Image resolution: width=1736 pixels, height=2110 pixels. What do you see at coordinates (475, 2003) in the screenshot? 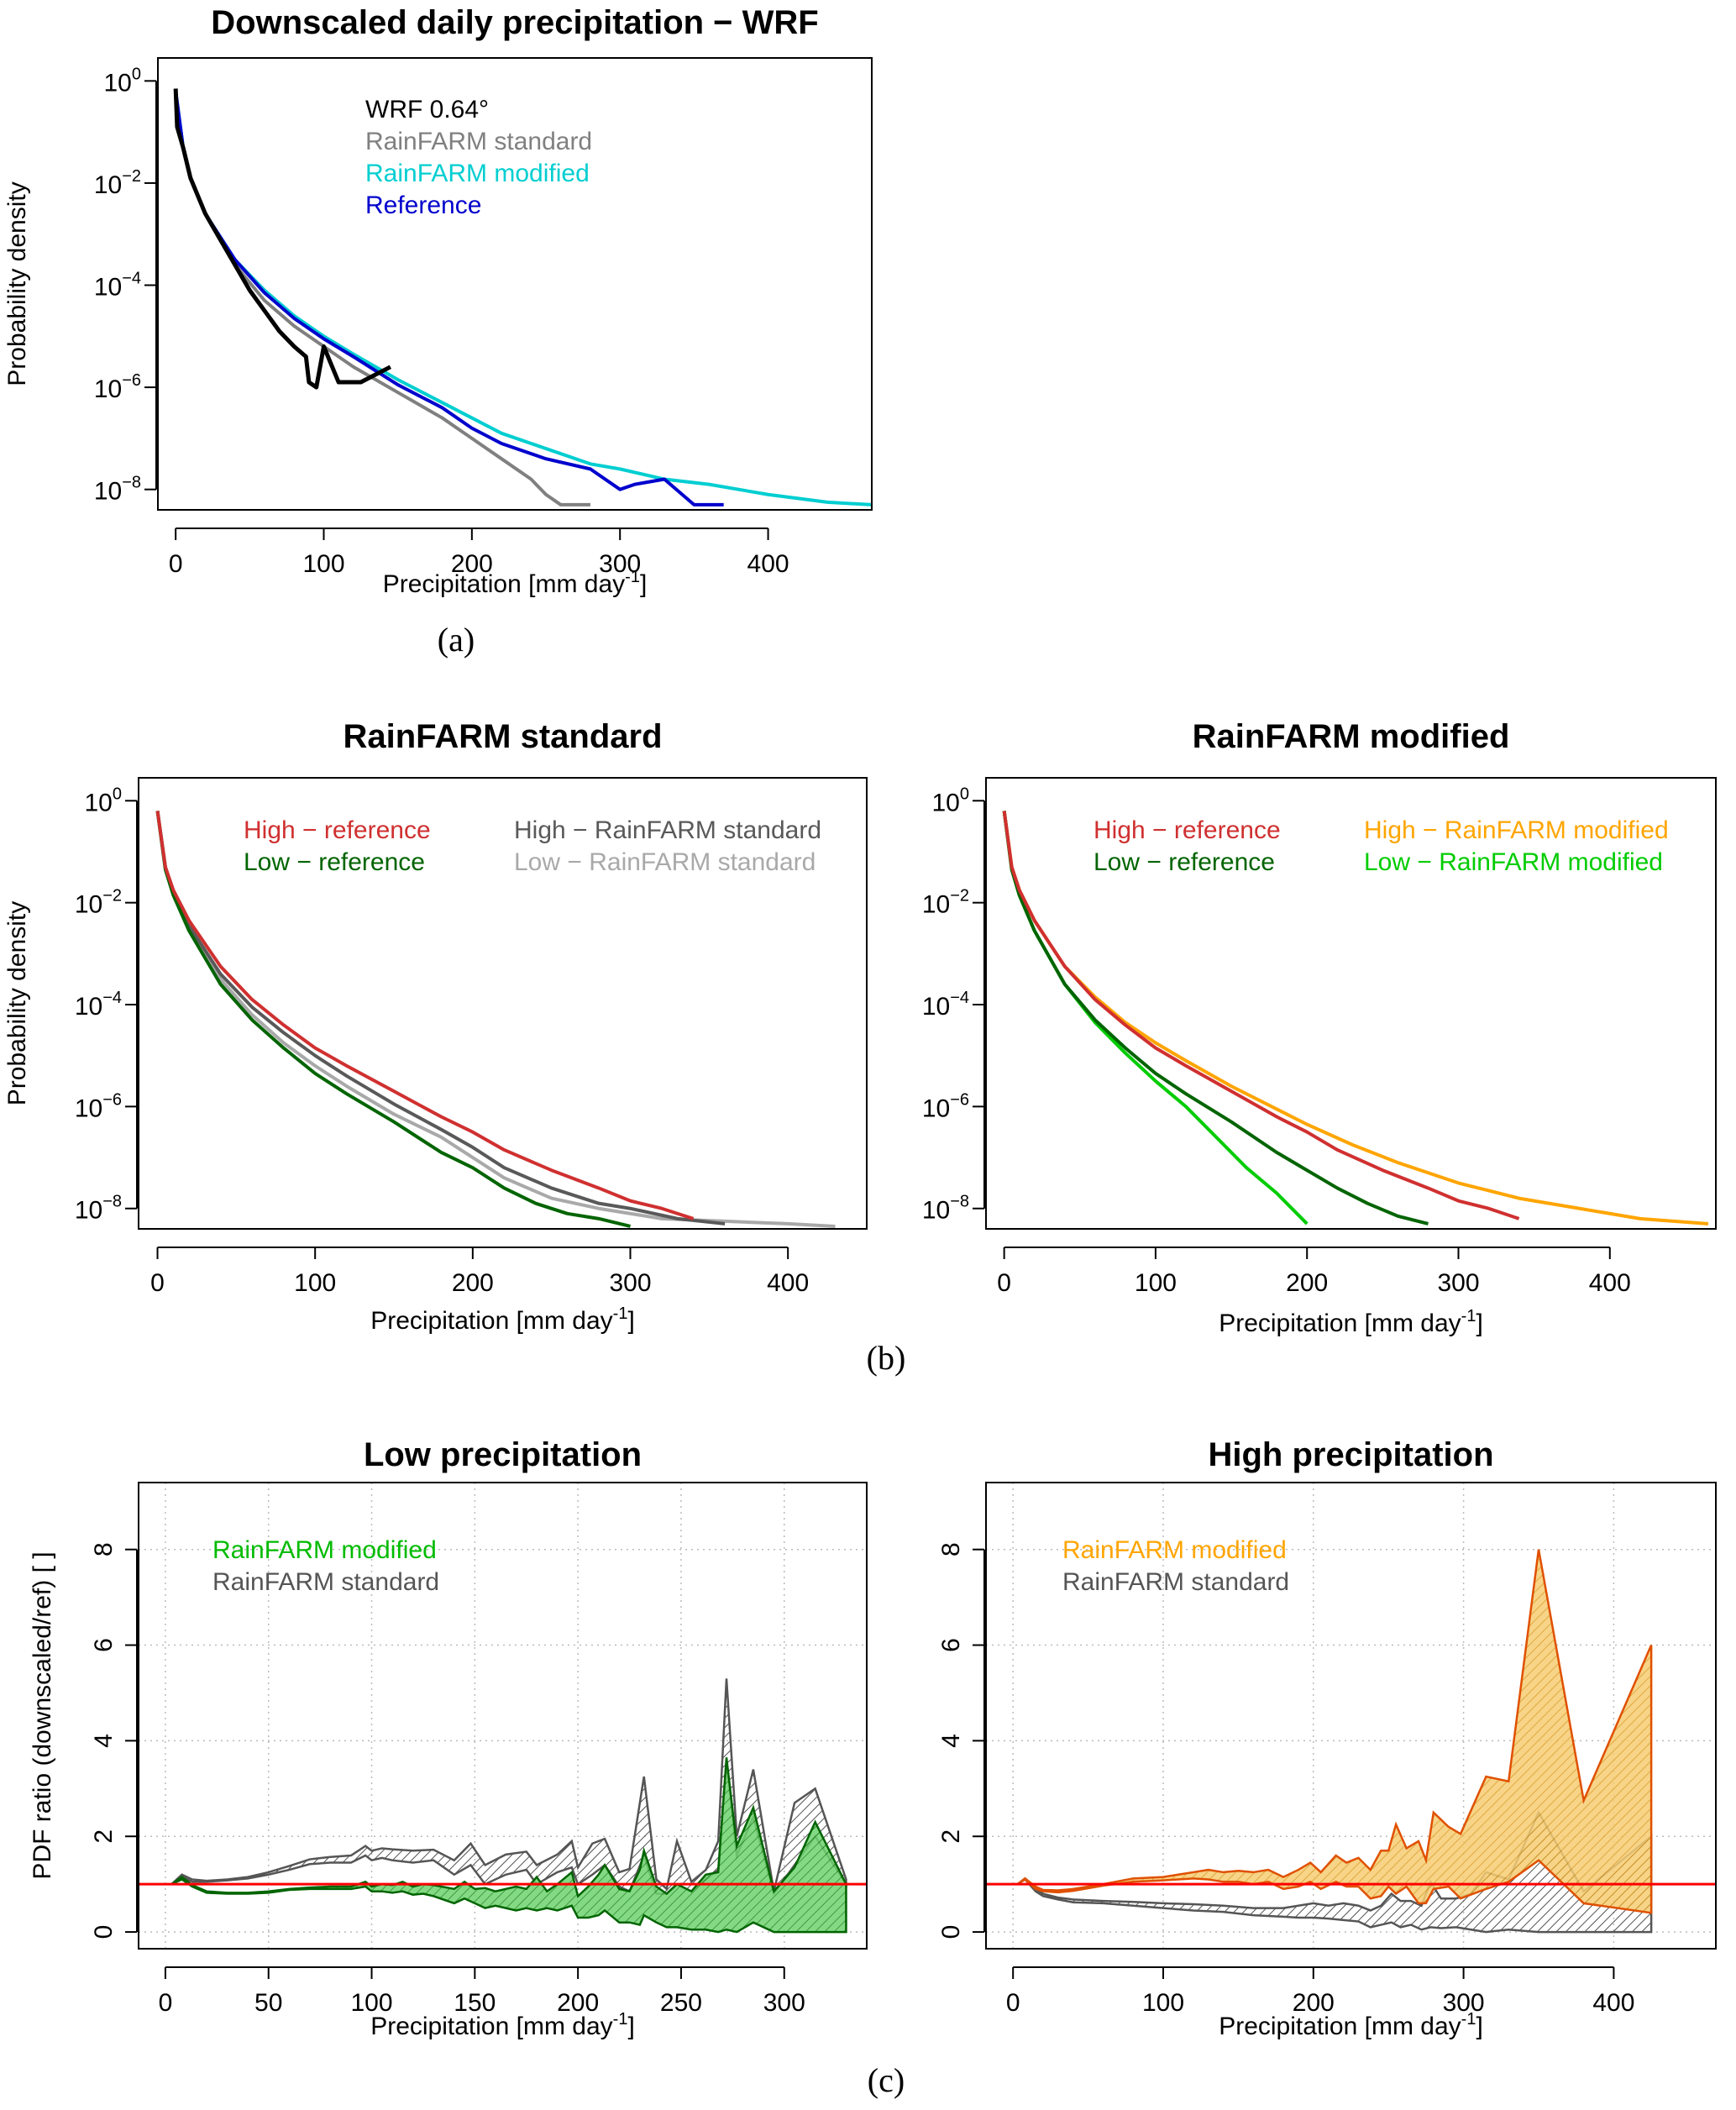
I see `x-tick-label: 150` at bounding box center [475, 2003].